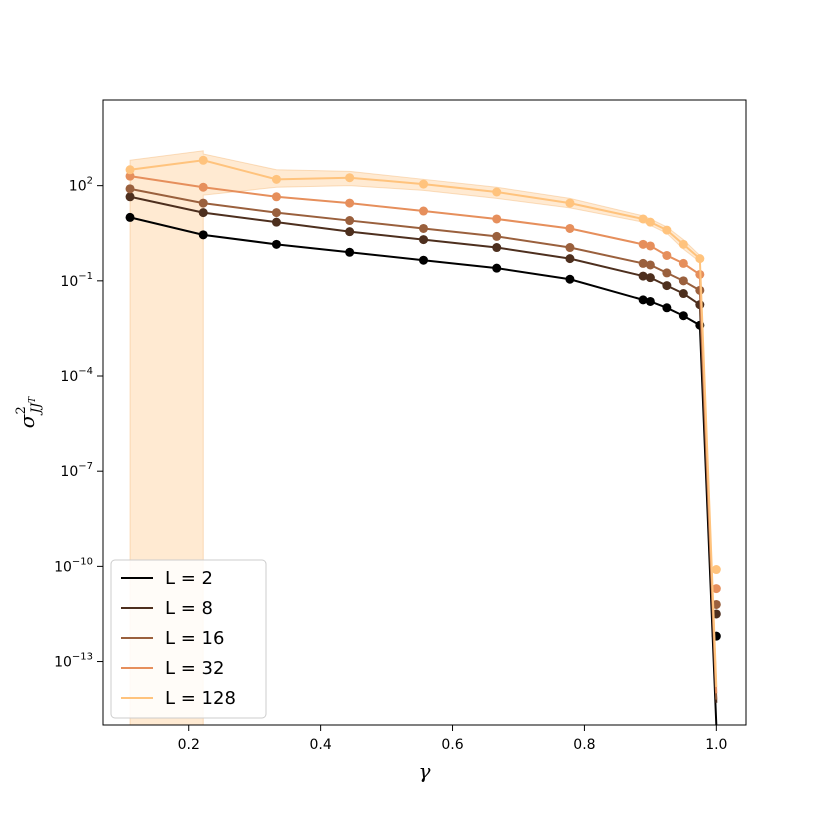 Image resolution: width=830 pixels, height=830 pixels. Describe the element at coordinates (78, 423) in the screenshot. I see `y-axis: 10² 10⁻¹ 10⁻⁴ 10⁻⁷ 10⁻¹⁰ 10⁻¹³` at that location.